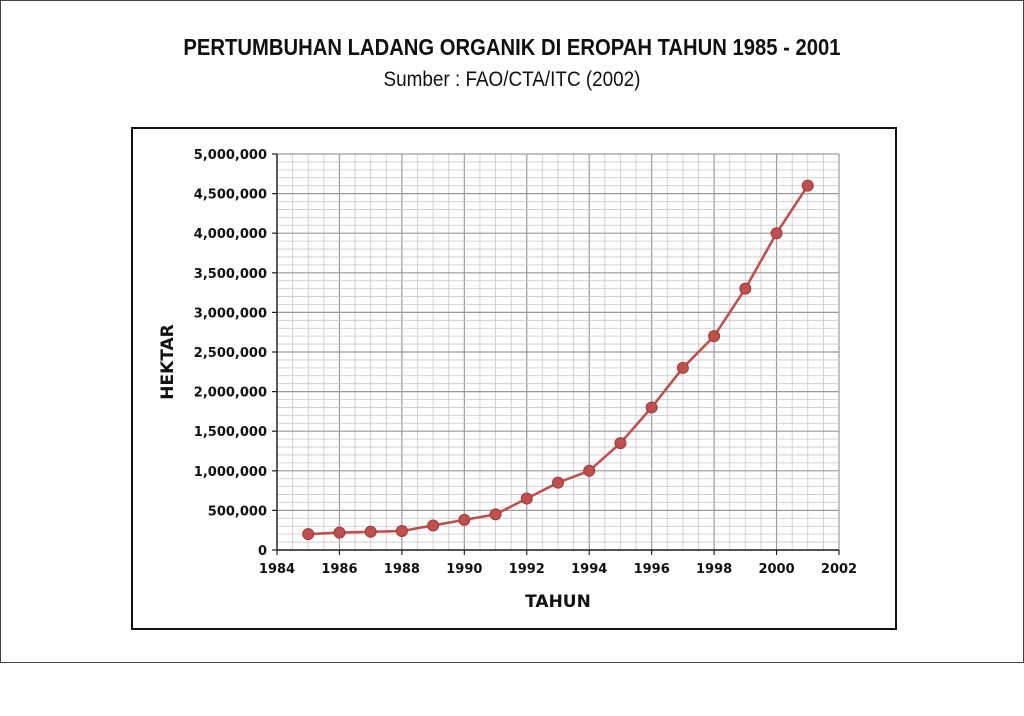  What do you see at coordinates (230, 274) in the screenshot?
I see `y-tick-label: 3,500,000` at bounding box center [230, 274].